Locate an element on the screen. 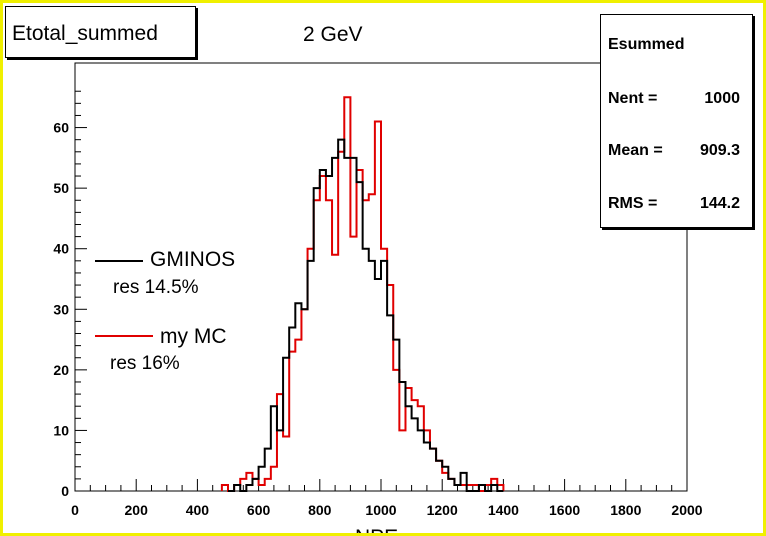 The height and width of the screenshot is (536, 766). x-tick-label: 200 is located at coordinates (137, 510).